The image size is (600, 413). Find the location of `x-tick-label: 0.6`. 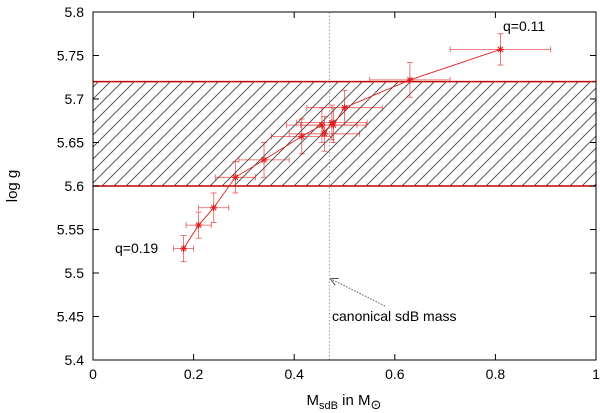

x-tick-label: 0.6 is located at coordinates (395, 374).